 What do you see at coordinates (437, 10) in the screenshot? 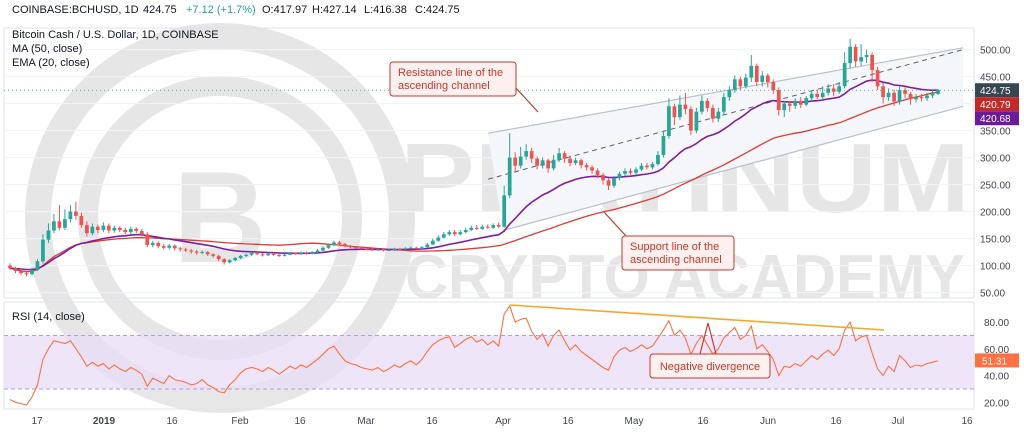
I see `close-value: C:424.75` at bounding box center [437, 10].